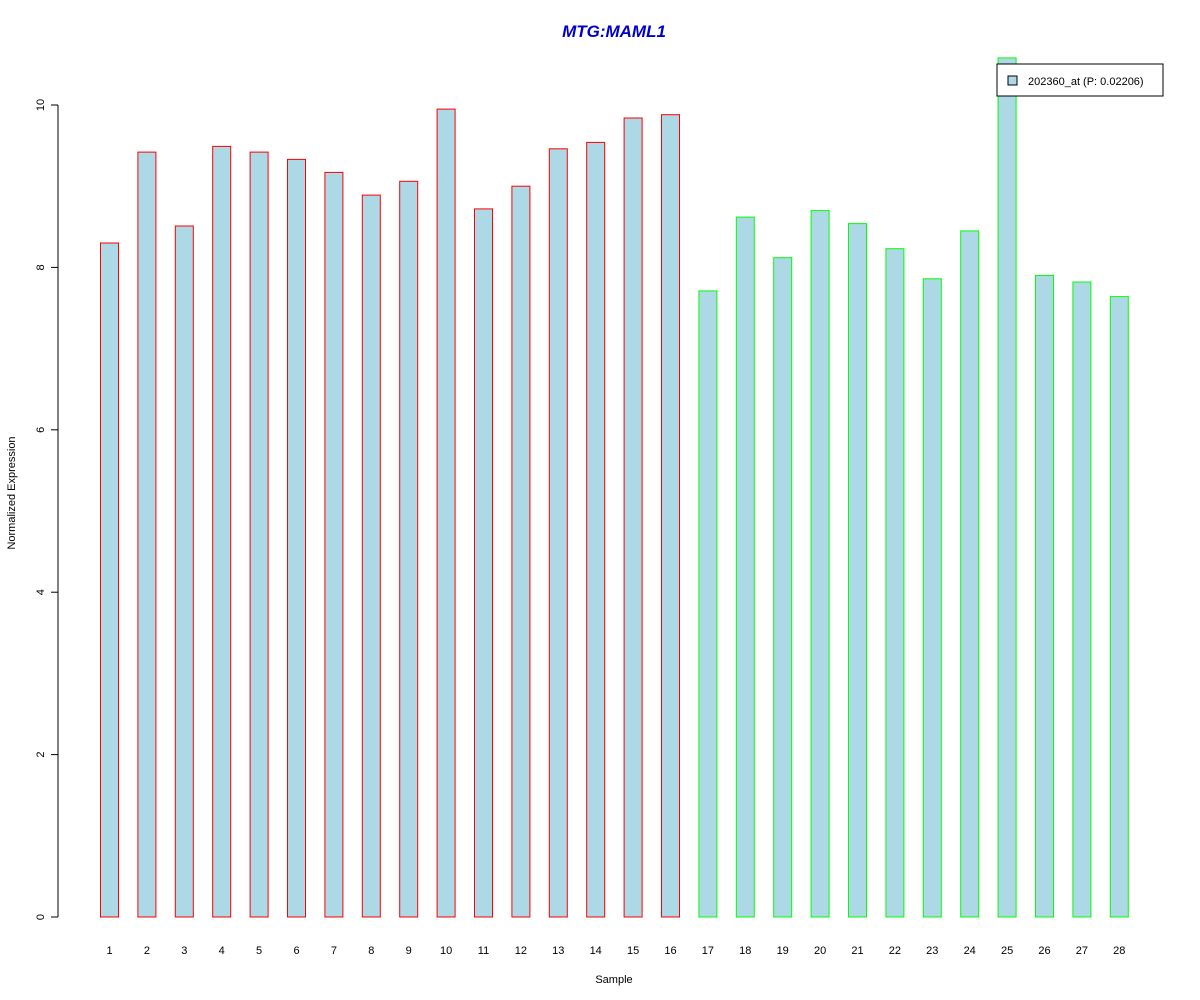  What do you see at coordinates (1082, 951) in the screenshot?
I see `x-tick-label: 27` at bounding box center [1082, 951].